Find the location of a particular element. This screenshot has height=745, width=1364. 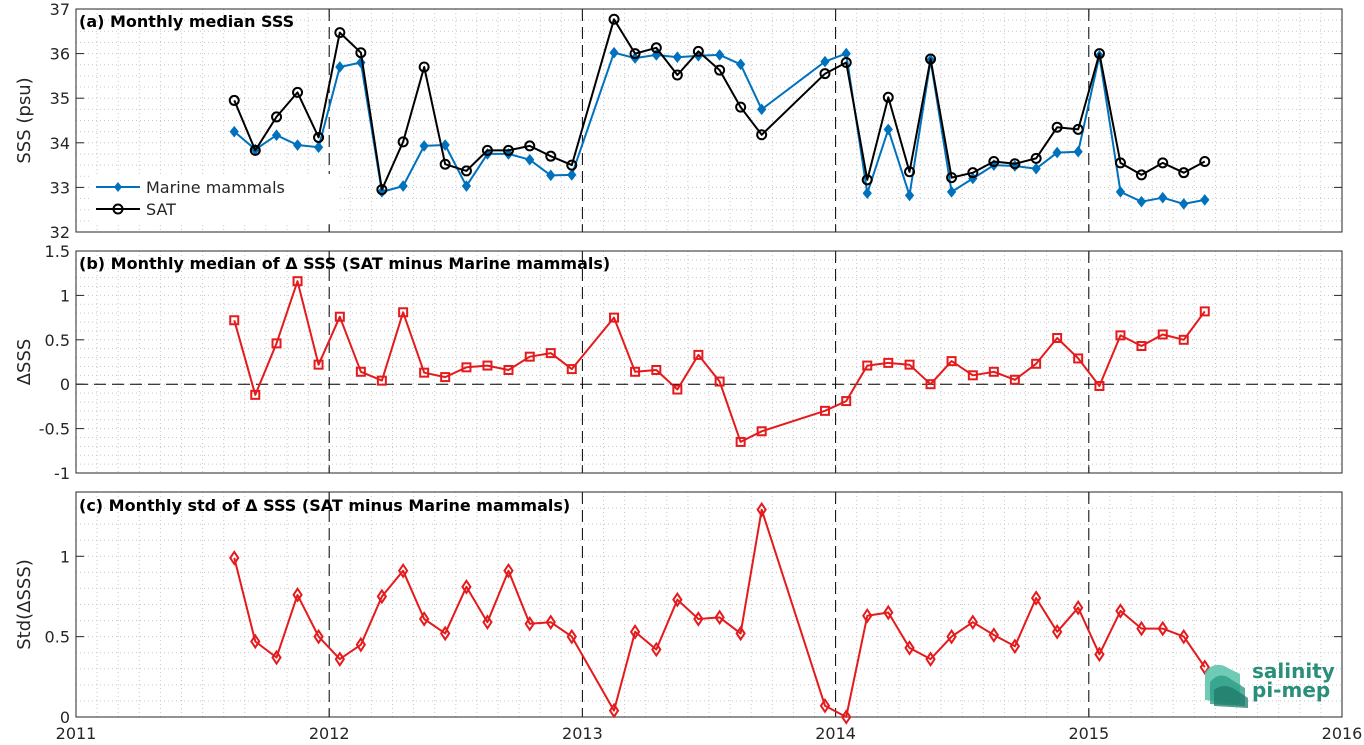

y-tick-label: 37 is located at coordinates (60, 9).